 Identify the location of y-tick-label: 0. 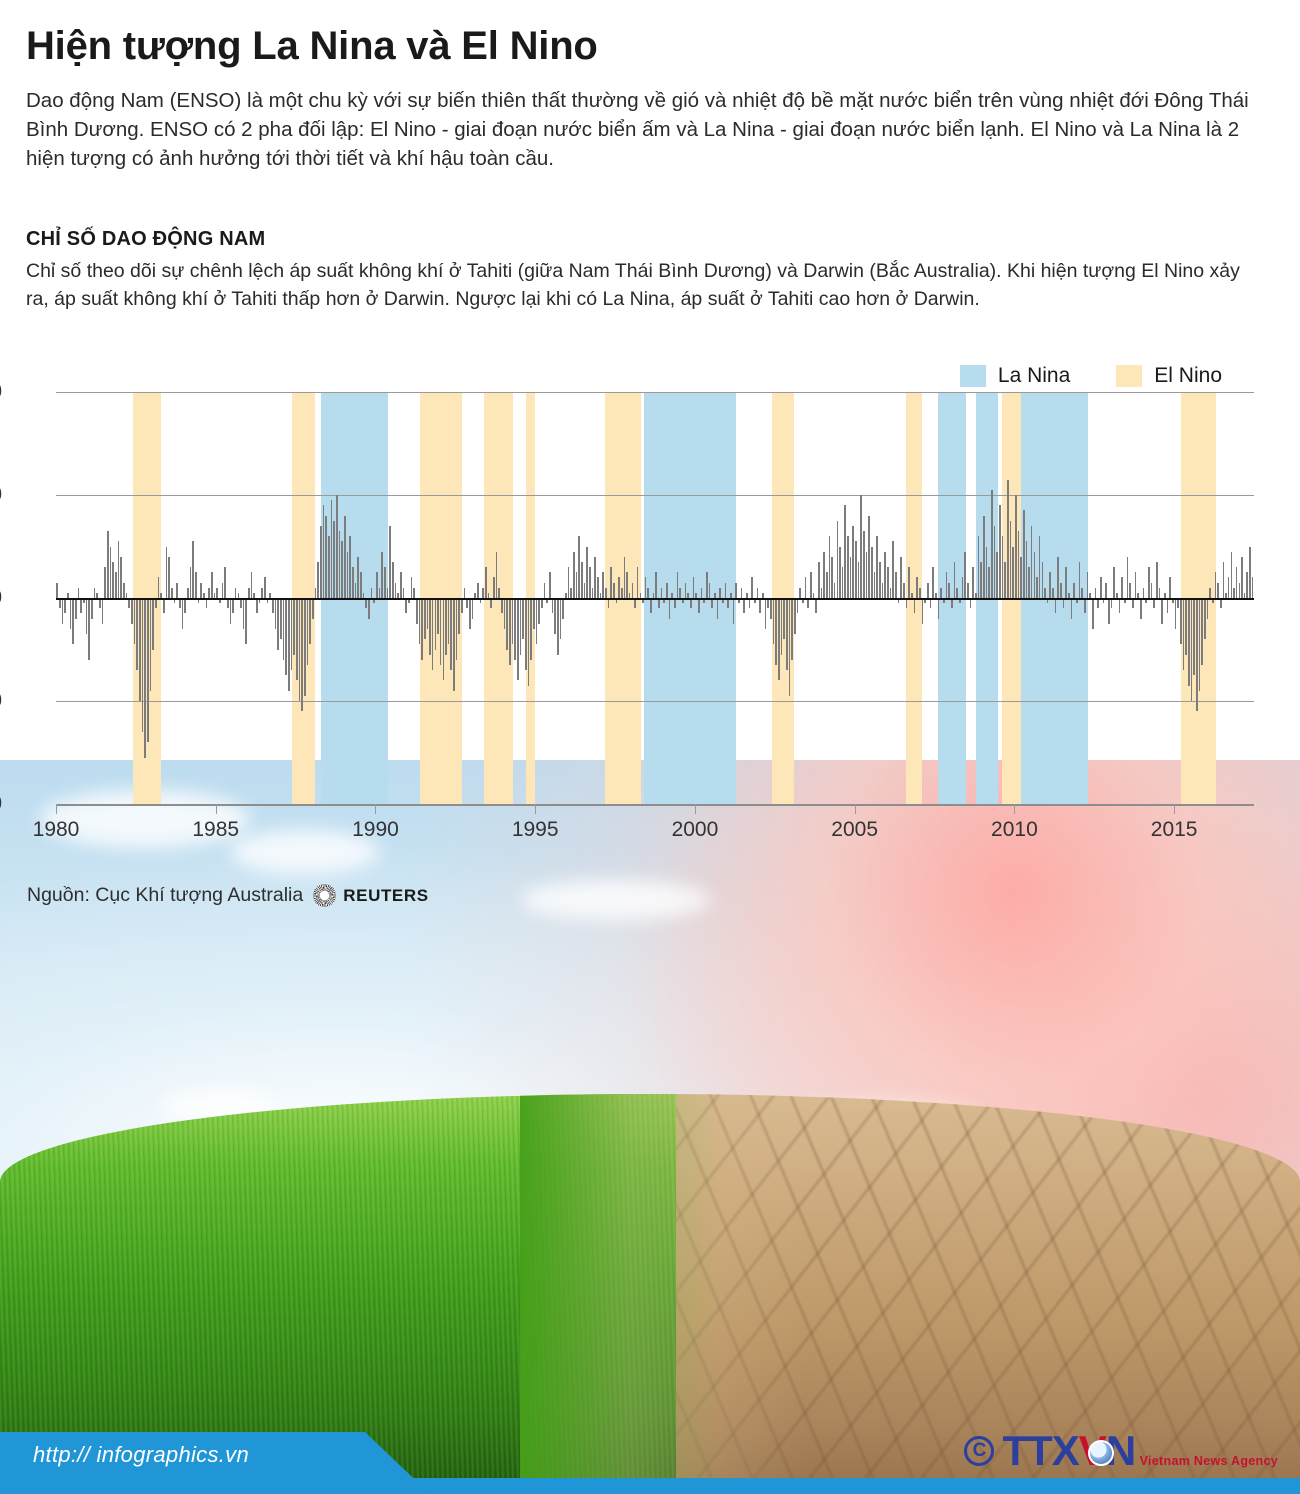
(1, 598).